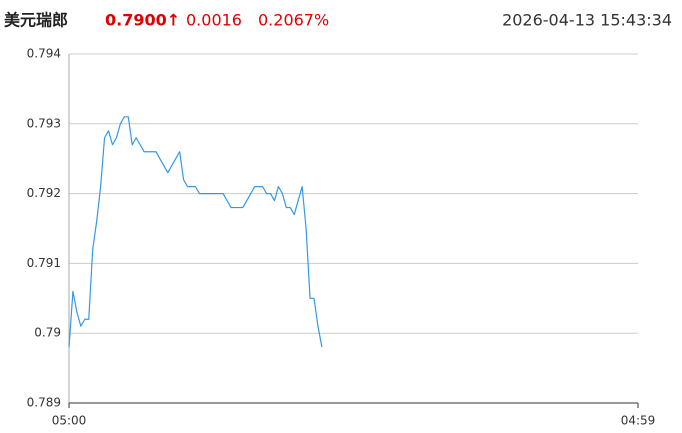 The image size is (682, 433). I want to click on change: 0.0016, so click(214, 20).